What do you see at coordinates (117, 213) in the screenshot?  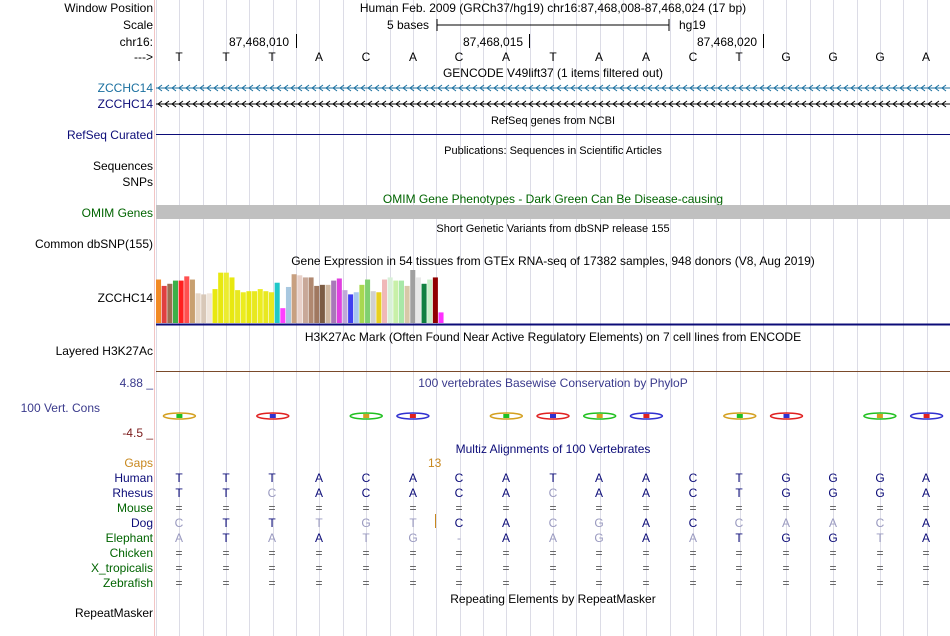 I see `omim-genes-label: OMIM Genes` at bounding box center [117, 213].